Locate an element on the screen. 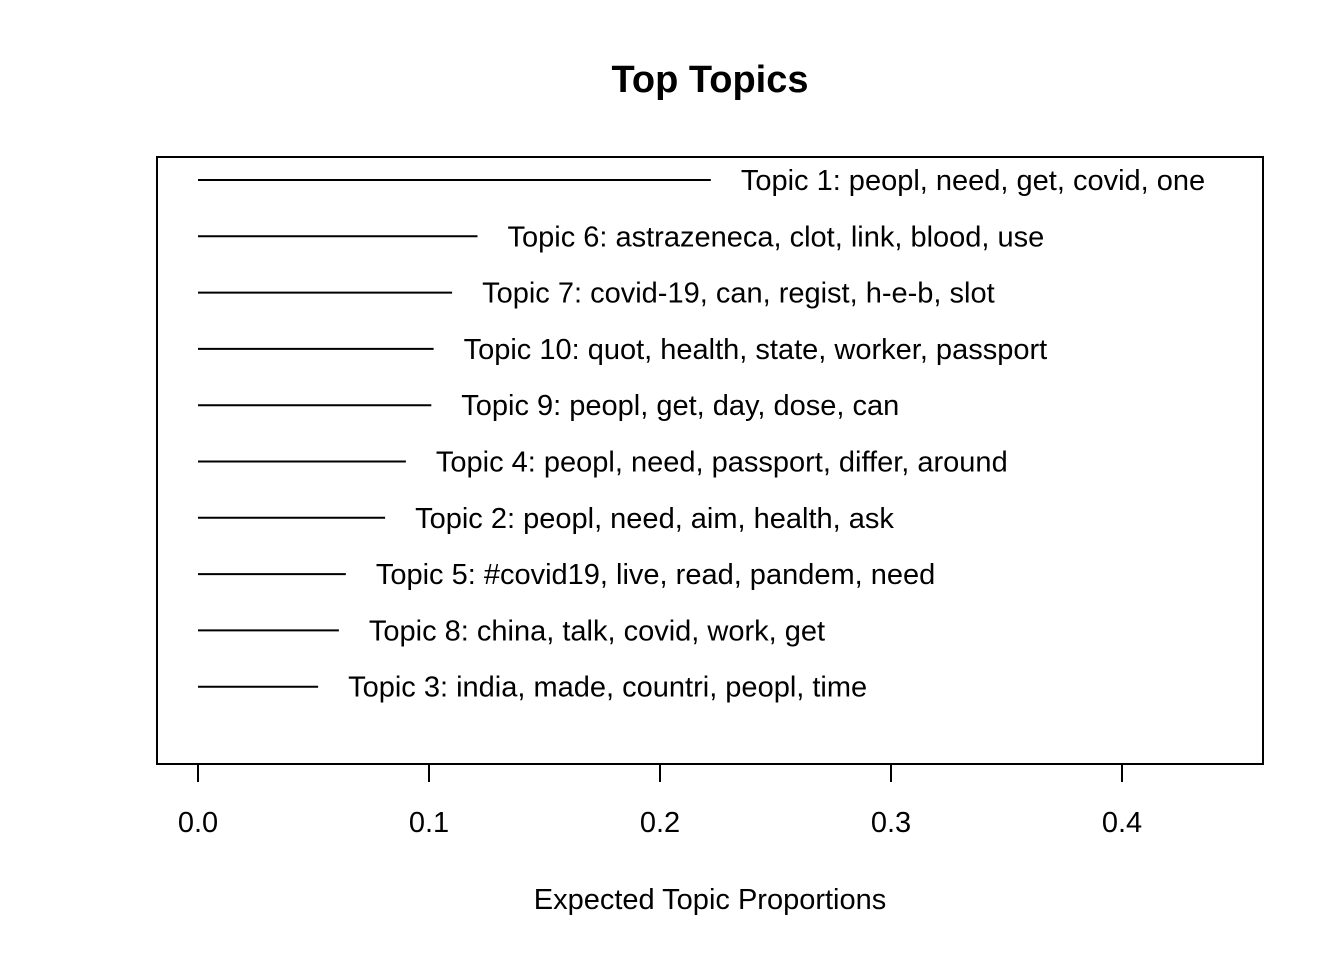 Image resolution: width=1344 pixels, height=960 pixels. topic-label: Topic 9: peopl, get, day, dose, can is located at coordinates (680, 406).